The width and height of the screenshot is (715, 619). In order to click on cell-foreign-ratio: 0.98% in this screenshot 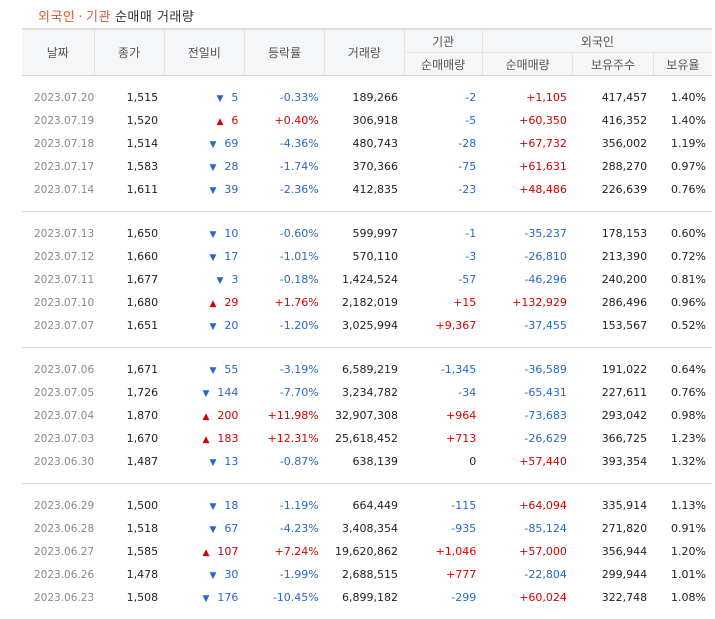, I will do `click(682, 415)`.